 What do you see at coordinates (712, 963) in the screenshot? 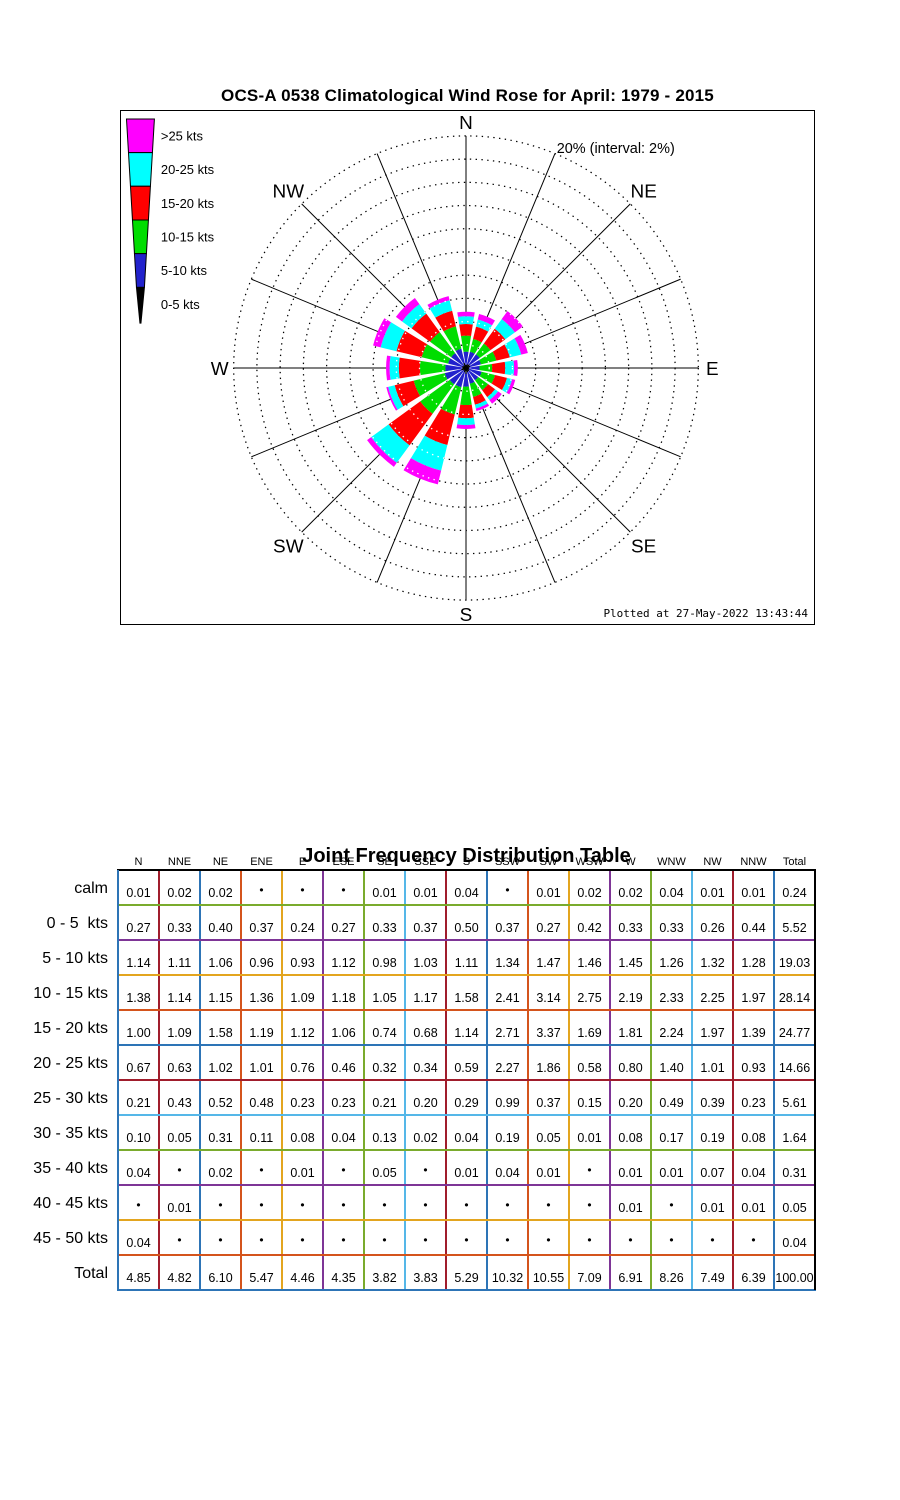
I see `table-cell: 1.32` at bounding box center [712, 963].